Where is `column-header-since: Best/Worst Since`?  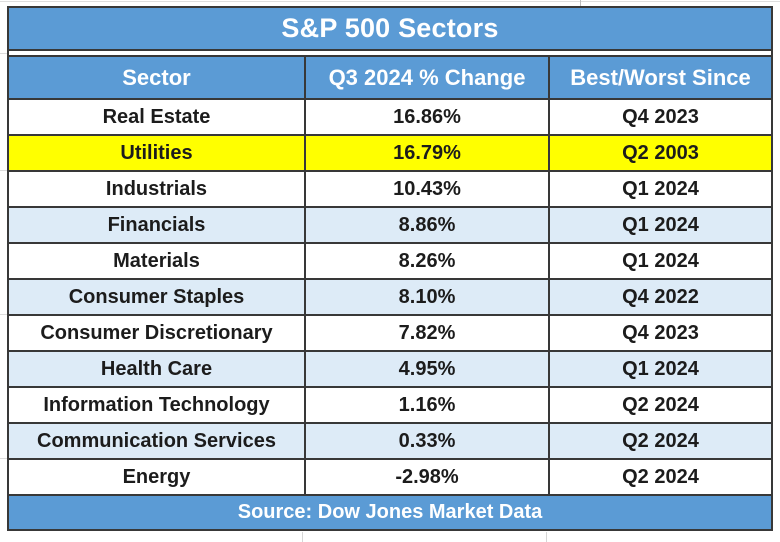
column-header-since: Best/Worst Since is located at coordinates (659, 77).